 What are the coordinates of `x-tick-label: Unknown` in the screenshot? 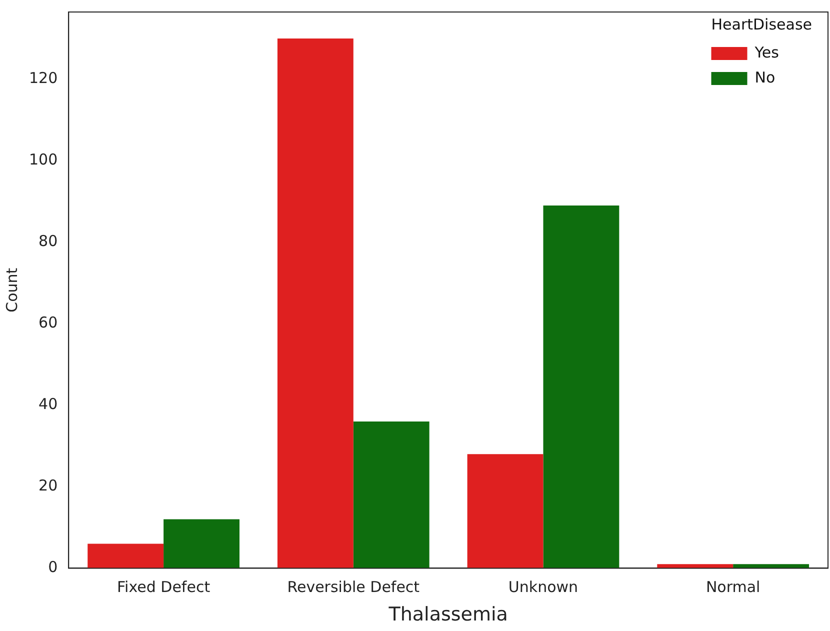 It's located at (543, 587).